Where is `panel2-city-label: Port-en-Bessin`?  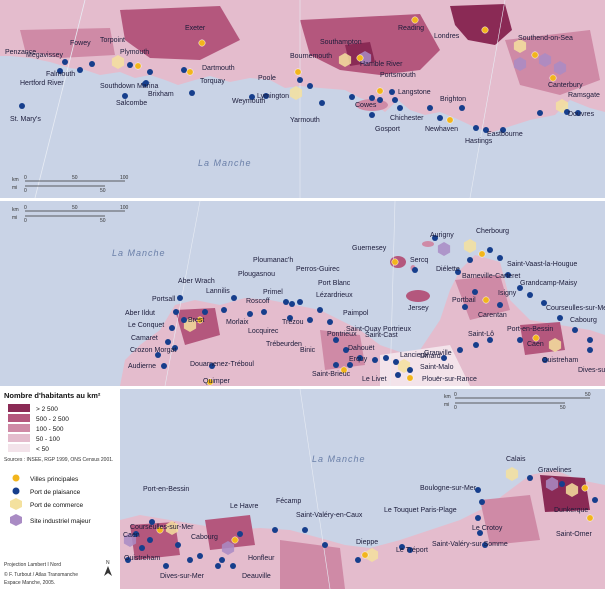
panel2-city-label: Port-en-Bessin is located at coordinates (530, 329).